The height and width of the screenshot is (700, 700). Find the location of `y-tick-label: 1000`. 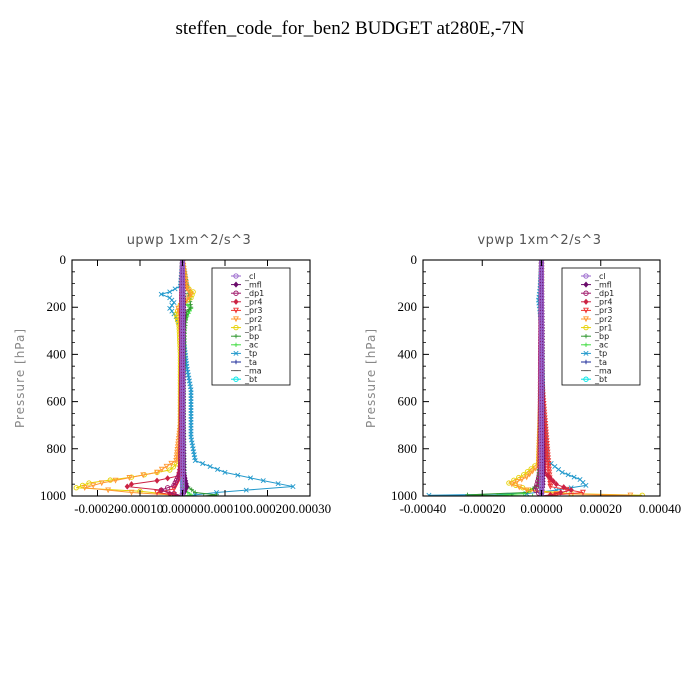

y-tick-label: 1000 is located at coordinates (53, 495).